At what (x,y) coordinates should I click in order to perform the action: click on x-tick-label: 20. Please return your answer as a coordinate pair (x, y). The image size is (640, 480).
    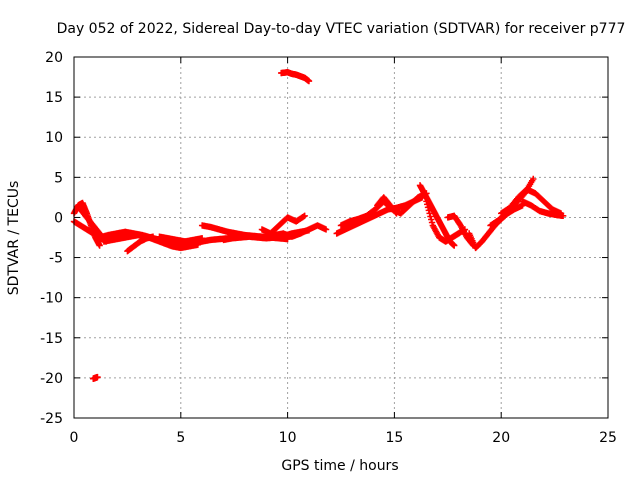
    Looking at the image, I should click on (501, 438).